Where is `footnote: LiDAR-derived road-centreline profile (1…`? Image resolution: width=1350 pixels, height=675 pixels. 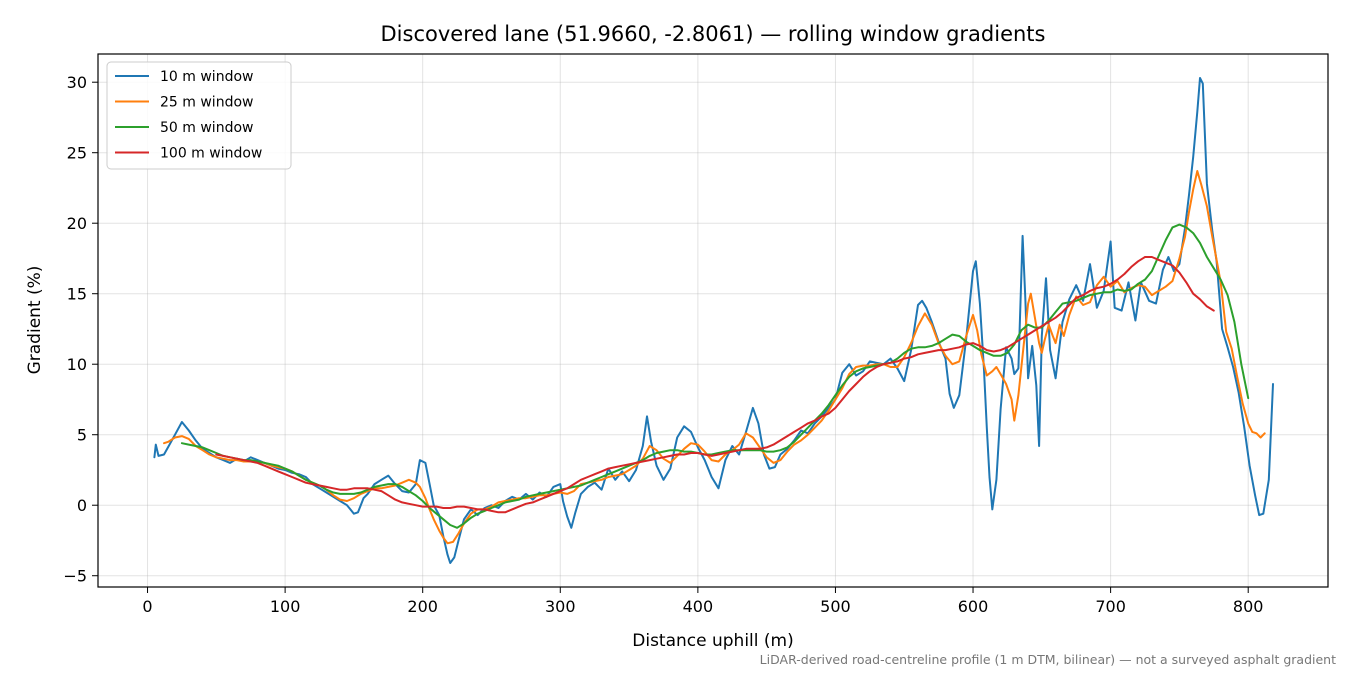
footnote: LiDAR-derived road-centreline profile (1… is located at coordinates (1048, 659).